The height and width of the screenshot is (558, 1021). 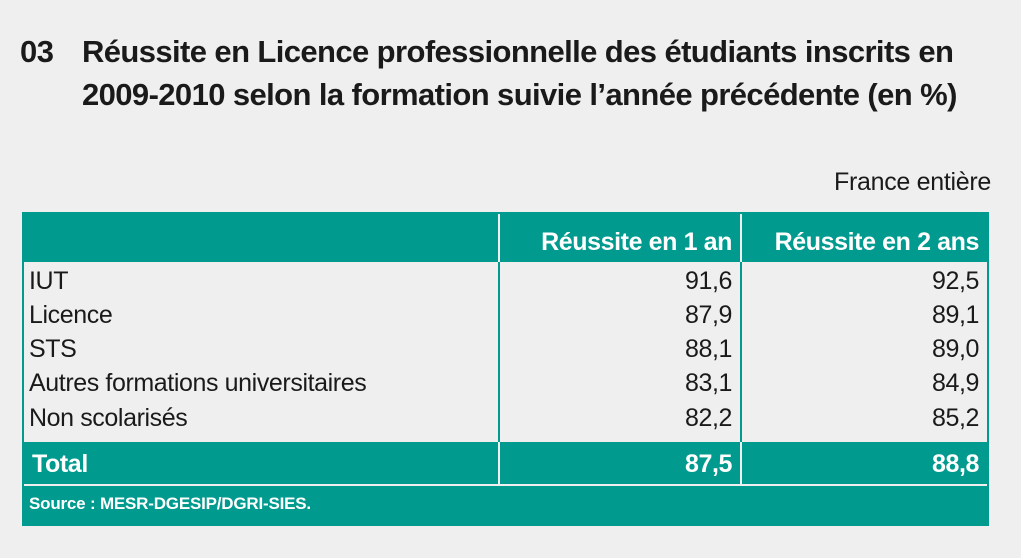 I want to click on scope-label: France entière, so click(x=912, y=182).